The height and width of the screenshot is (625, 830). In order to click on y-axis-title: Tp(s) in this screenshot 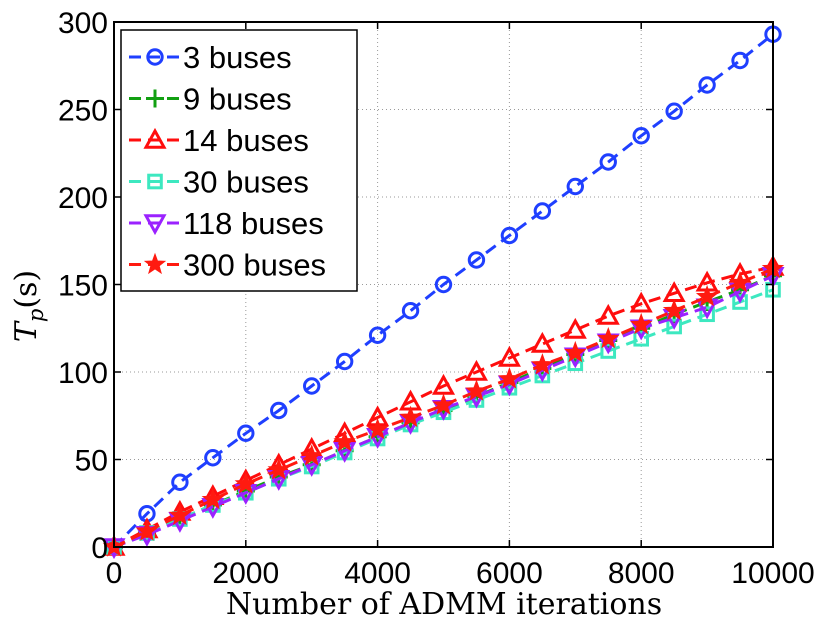, I will do `click(28, 306)`.